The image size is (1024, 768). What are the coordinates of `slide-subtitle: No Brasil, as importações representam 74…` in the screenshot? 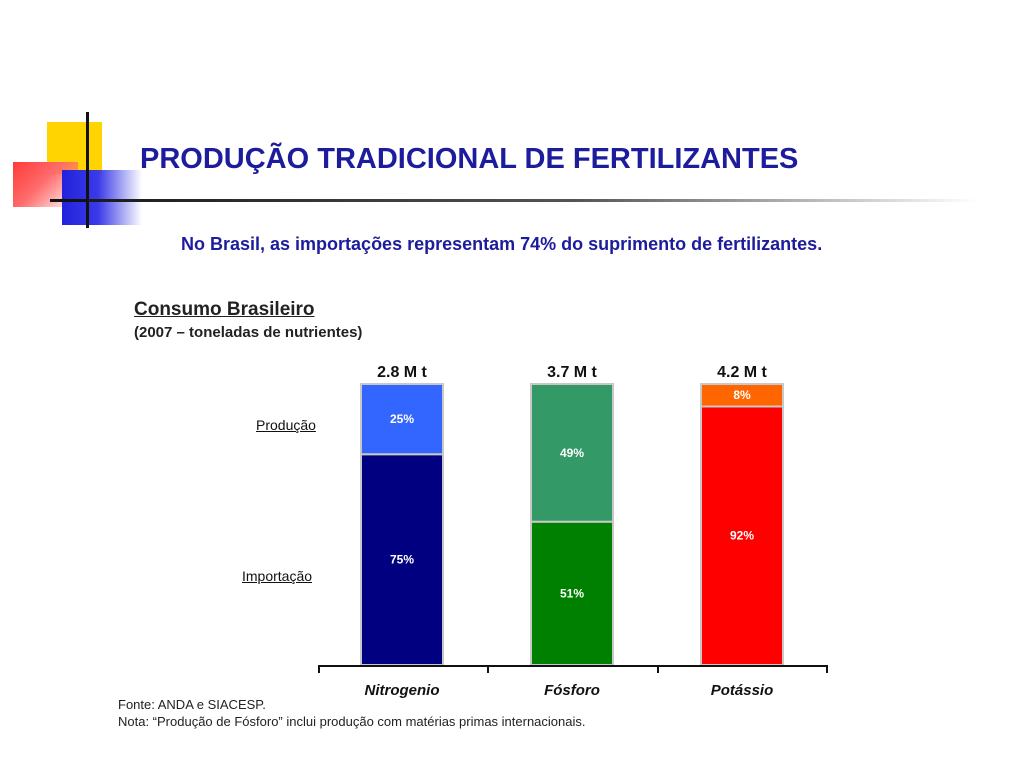 It's located at (502, 244).